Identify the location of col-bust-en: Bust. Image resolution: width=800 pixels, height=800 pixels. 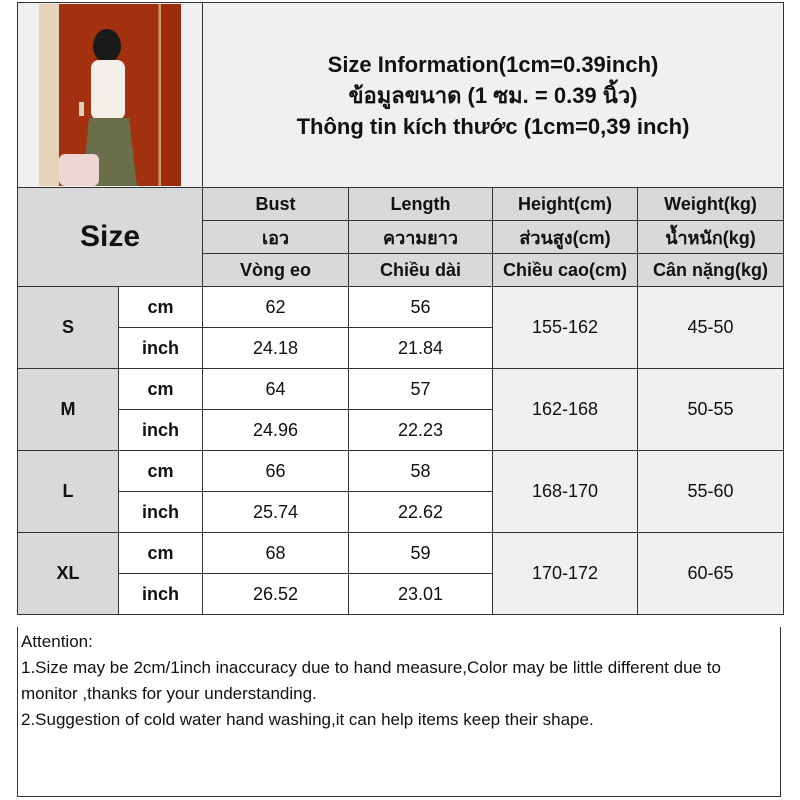
(275, 204).